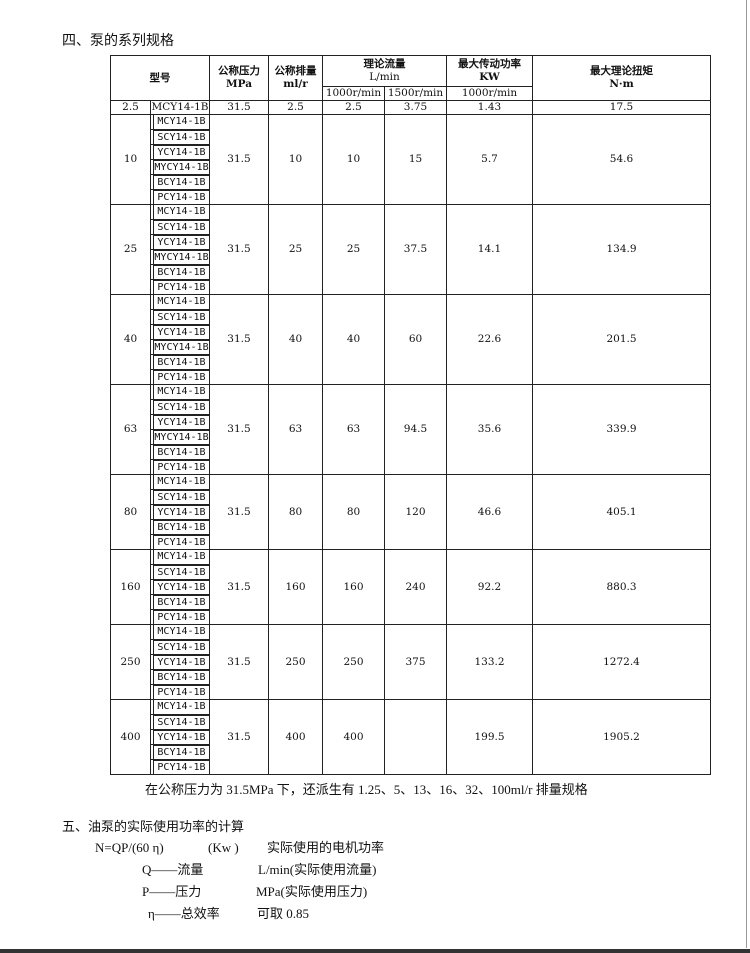 The height and width of the screenshot is (953, 750). I want to click on header-pressure-unit: MPa, so click(239, 84).